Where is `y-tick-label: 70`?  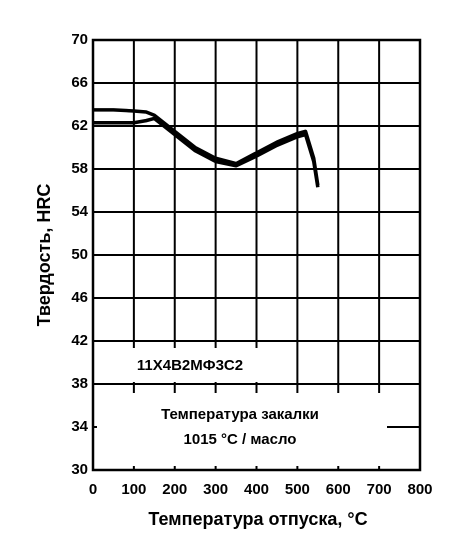 y-tick-label: 70 is located at coordinates (79, 39).